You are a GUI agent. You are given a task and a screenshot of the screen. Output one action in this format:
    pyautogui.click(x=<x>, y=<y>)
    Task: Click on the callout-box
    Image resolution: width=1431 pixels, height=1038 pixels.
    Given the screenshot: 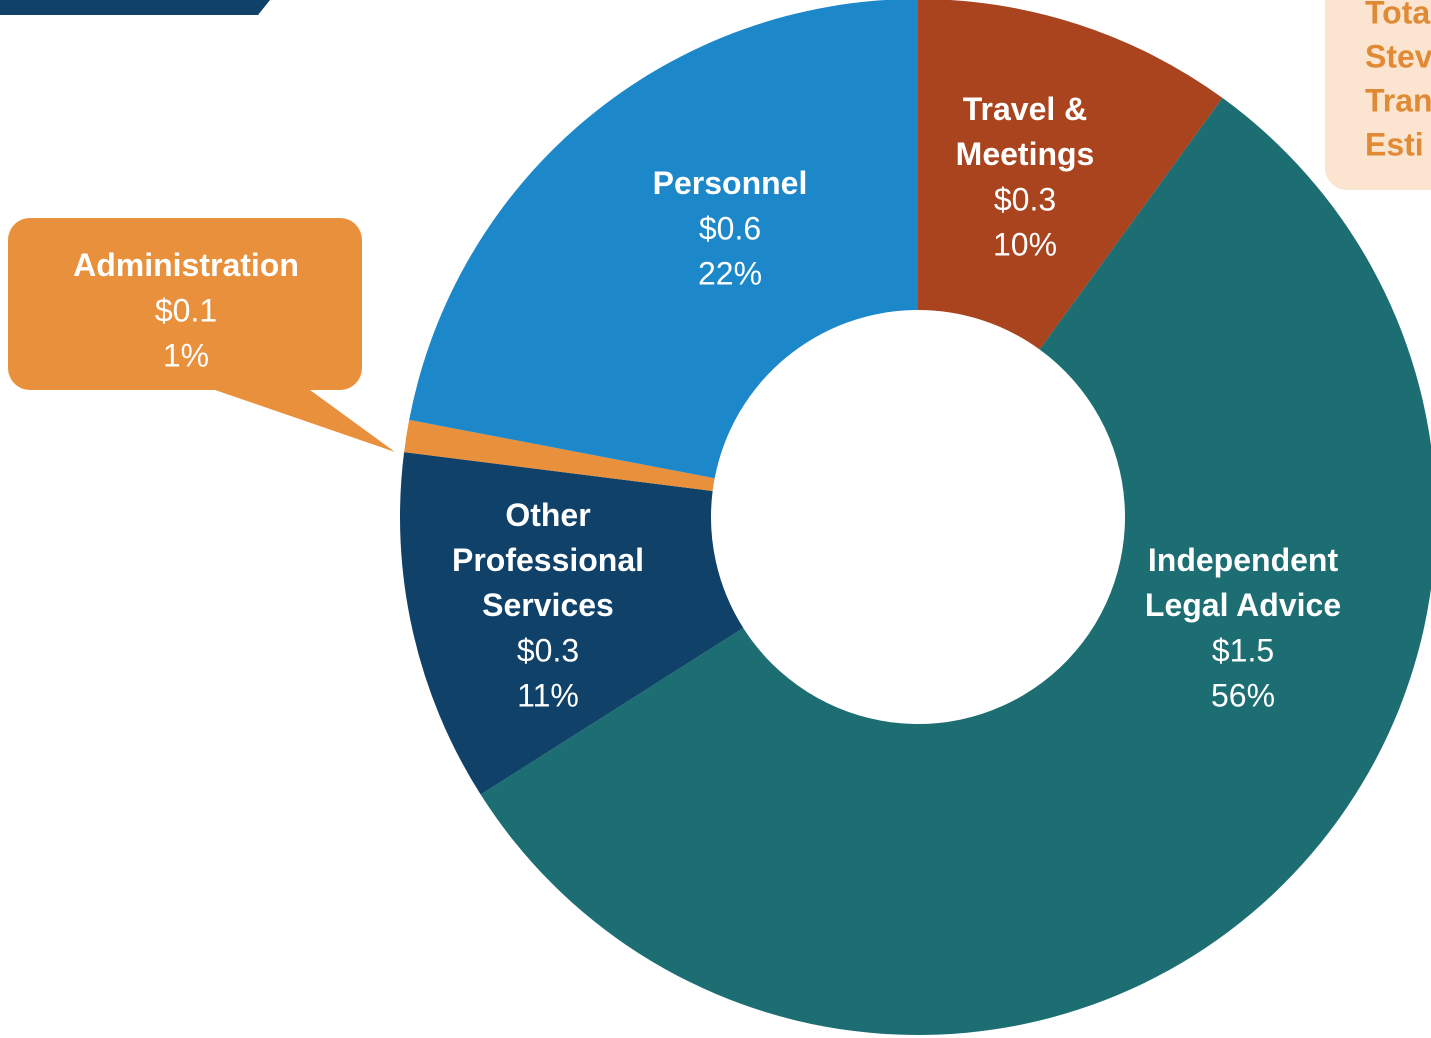 What is the action you would take?
    pyautogui.click(x=185, y=304)
    